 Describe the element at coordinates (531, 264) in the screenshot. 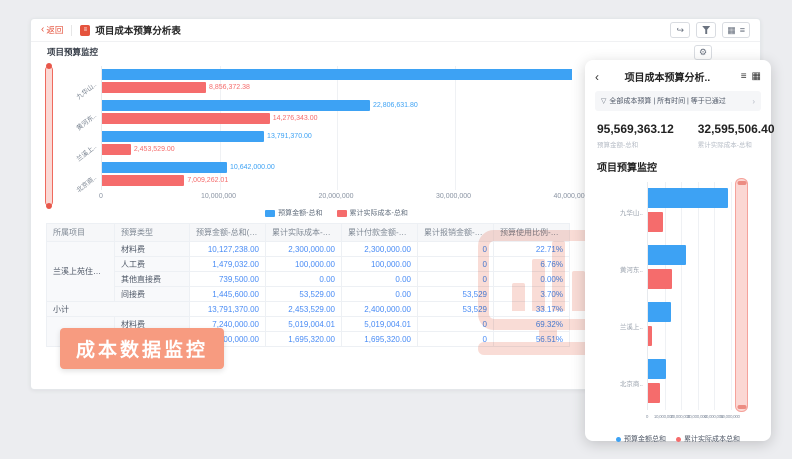

I see `value-cell: 6.76%` at that location.